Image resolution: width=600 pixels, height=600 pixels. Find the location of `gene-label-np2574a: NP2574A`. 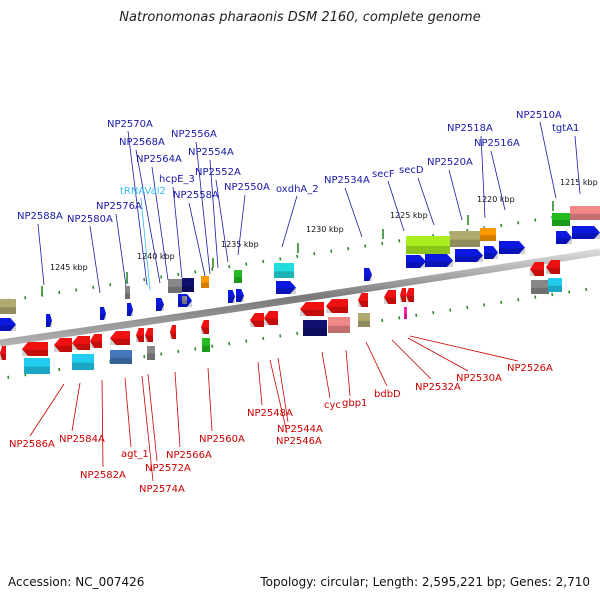

gene-label-np2574a: NP2574A is located at coordinates (162, 489).